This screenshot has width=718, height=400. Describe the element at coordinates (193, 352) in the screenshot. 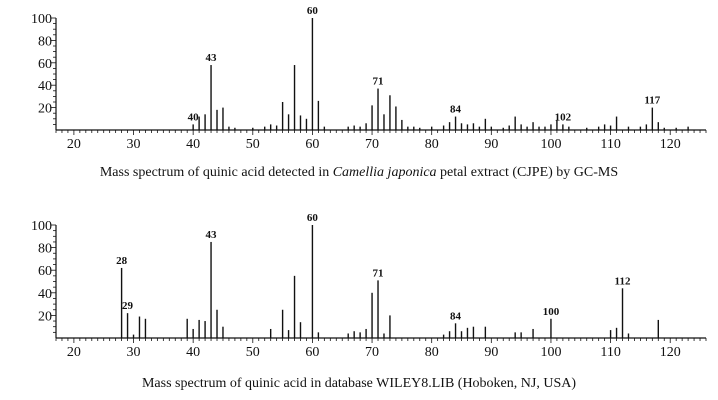

I see `wiley-x-tick-label: 40` at that location.